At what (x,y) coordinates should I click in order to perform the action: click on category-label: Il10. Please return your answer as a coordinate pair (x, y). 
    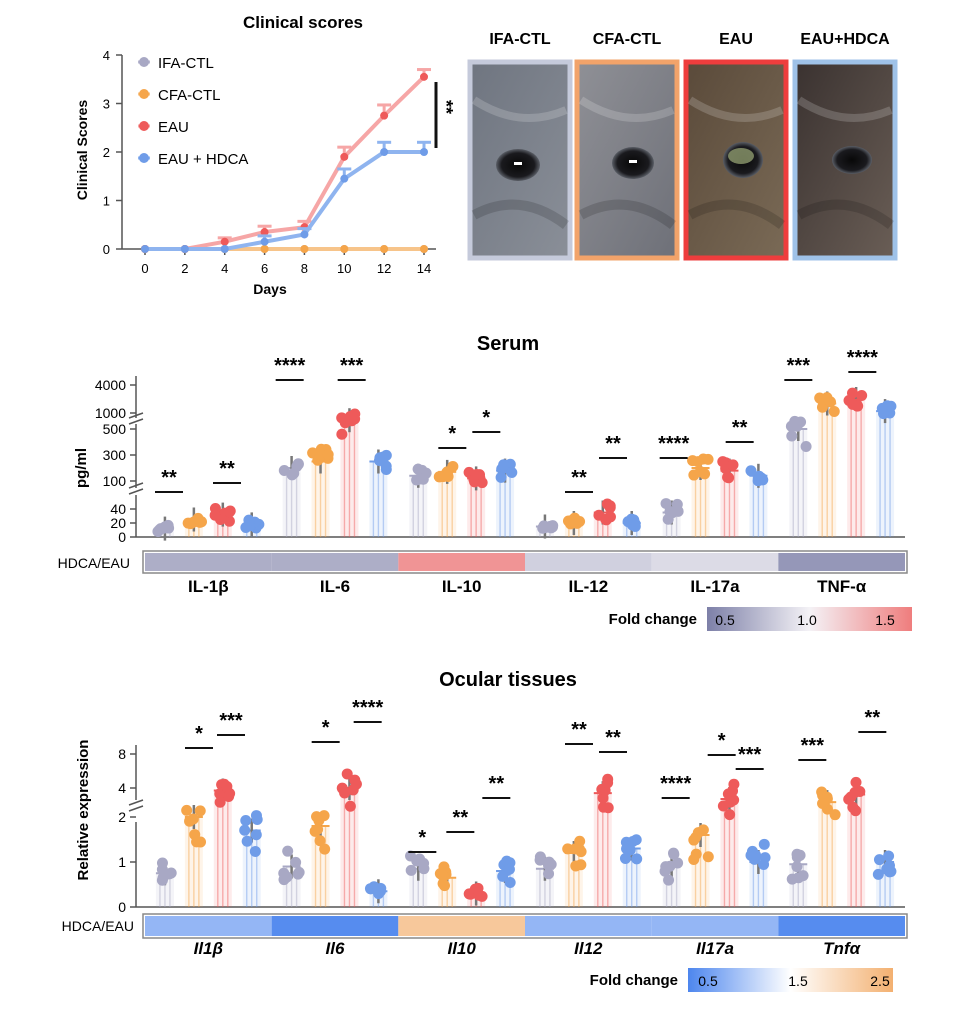
    Looking at the image, I should click on (461, 948).